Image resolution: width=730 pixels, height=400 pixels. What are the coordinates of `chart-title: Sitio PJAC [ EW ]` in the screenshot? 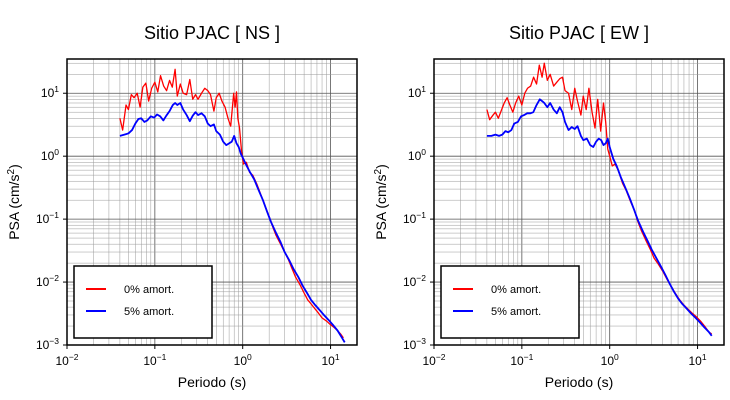 It's located at (579, 33).